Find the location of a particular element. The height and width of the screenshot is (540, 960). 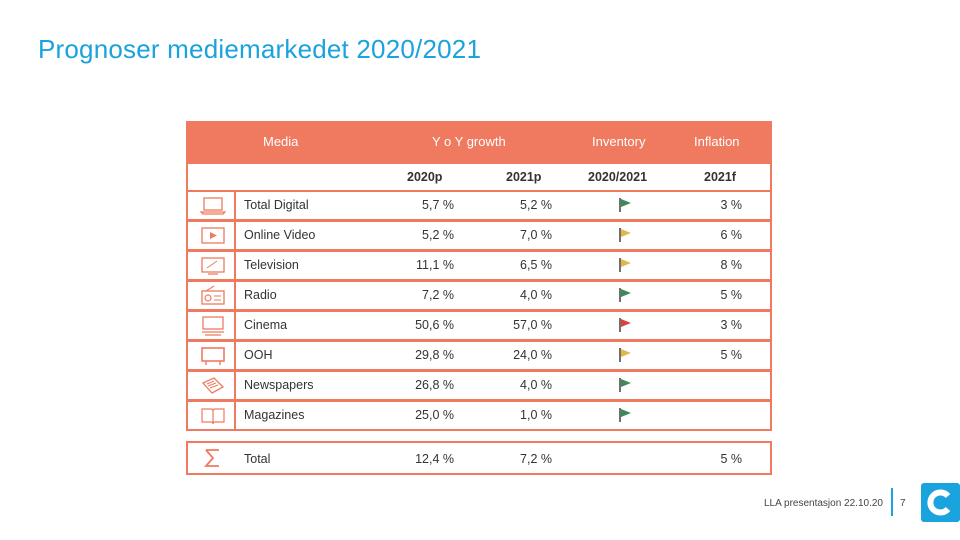

sigma-icon is located at coordinates (211, 458).